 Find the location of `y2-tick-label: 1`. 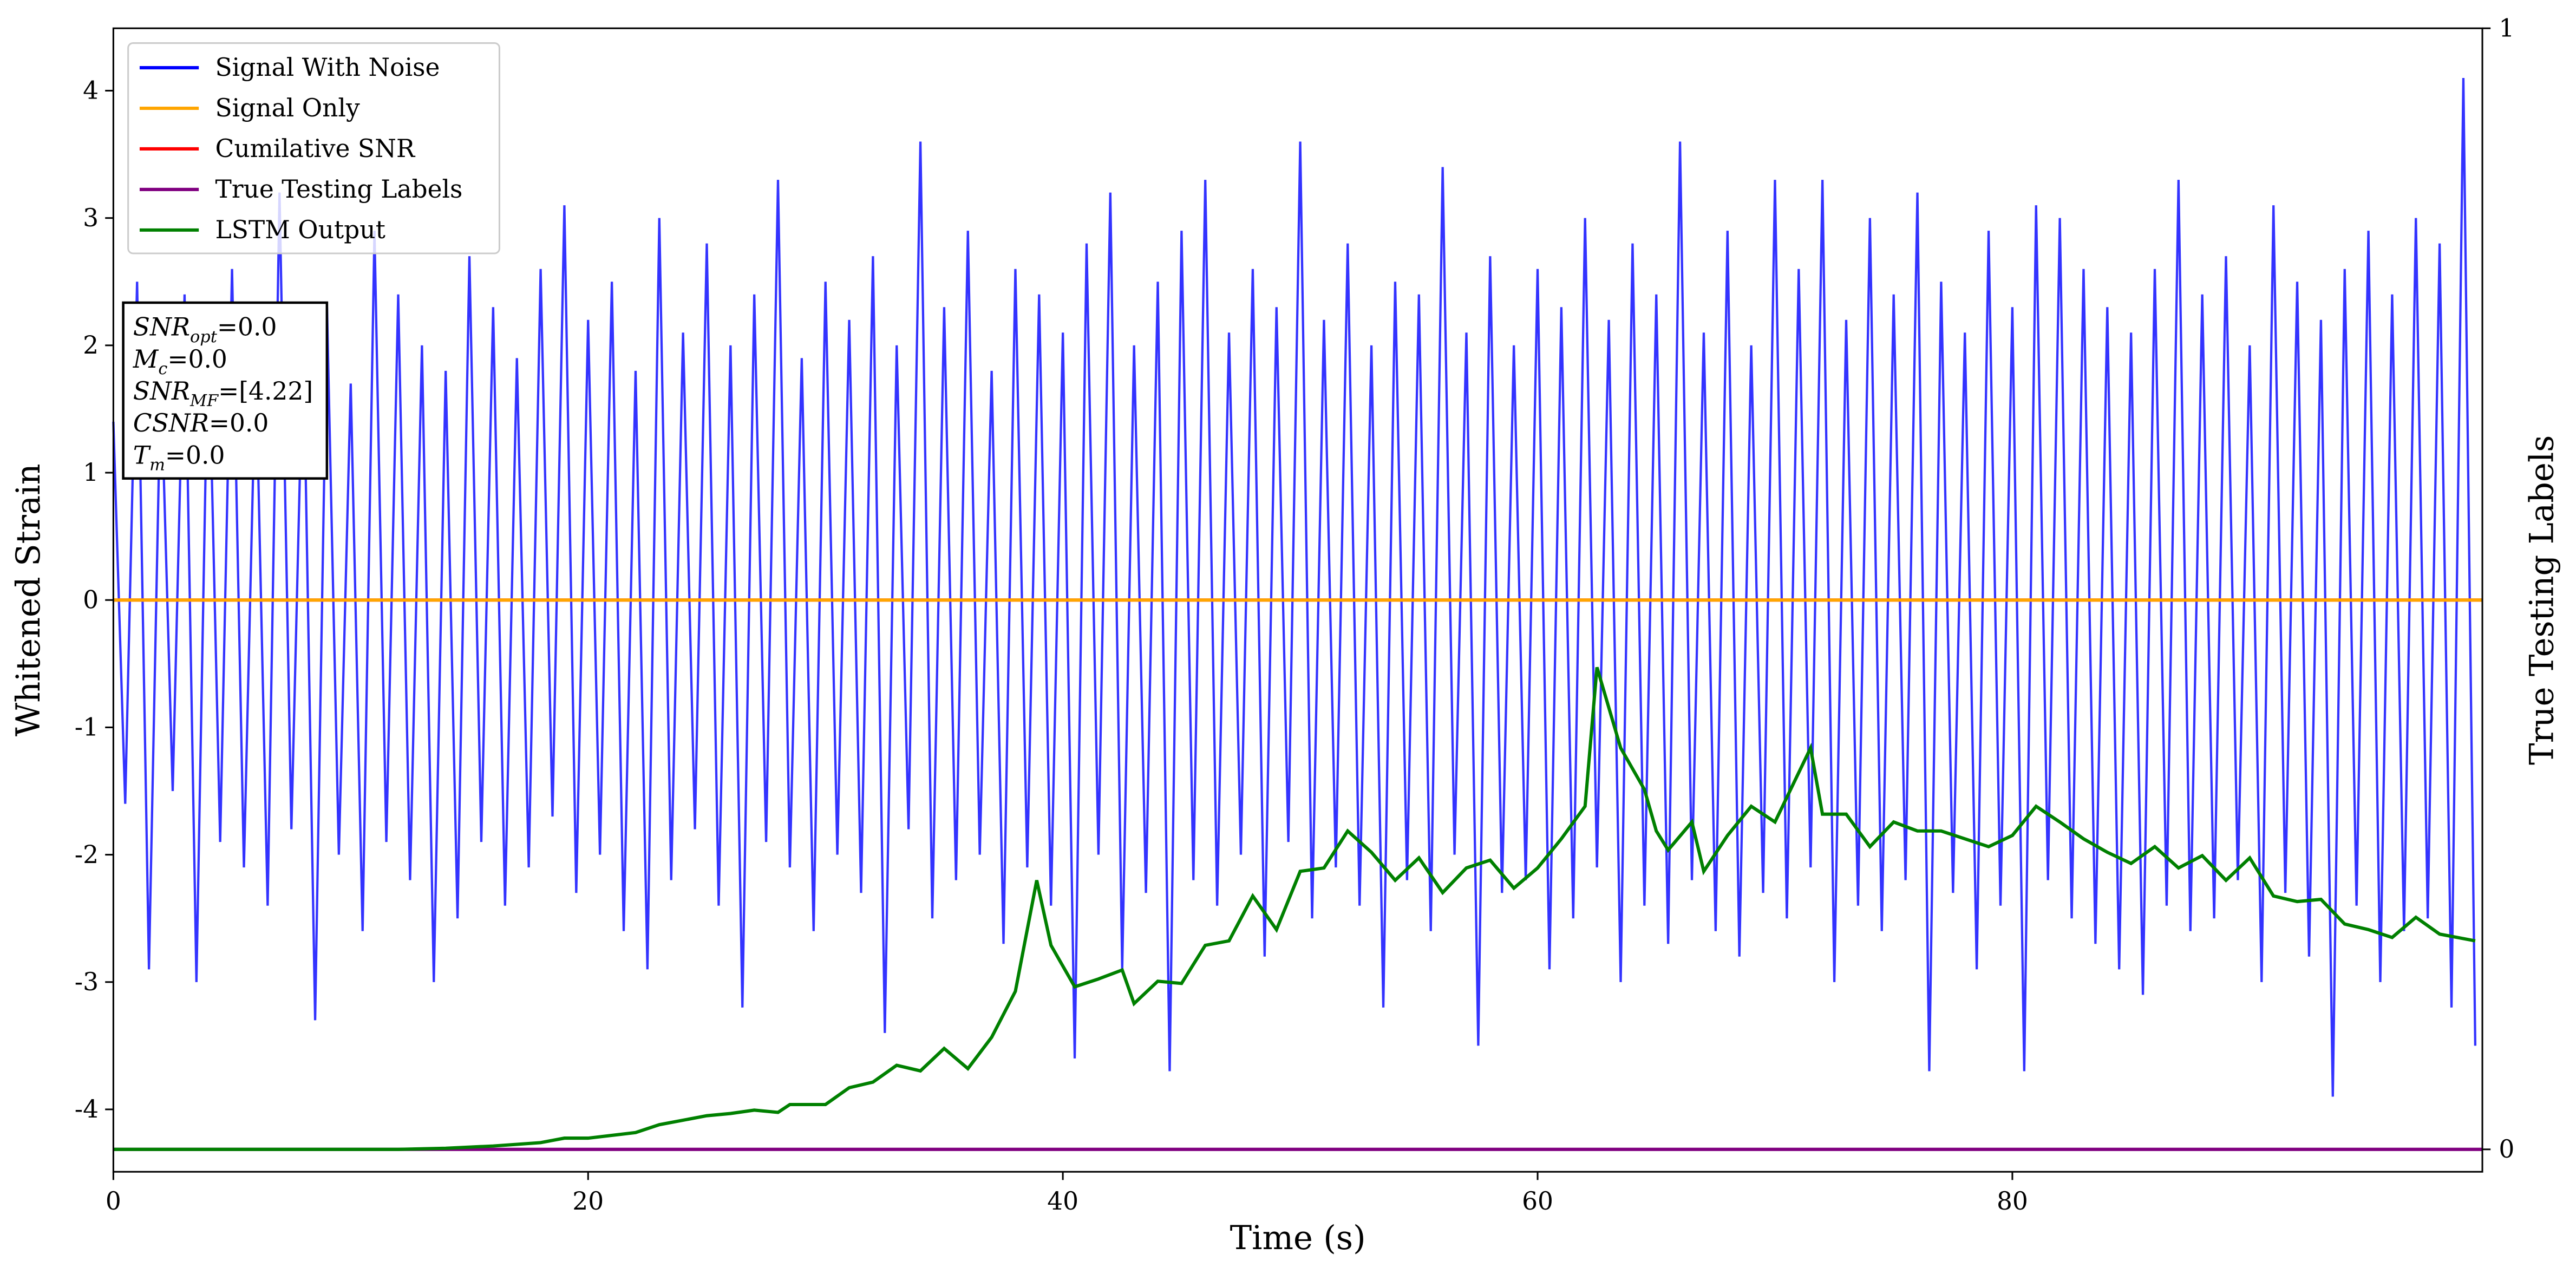

y2-tick-label: 1 is located at coordinates (2507, 28).